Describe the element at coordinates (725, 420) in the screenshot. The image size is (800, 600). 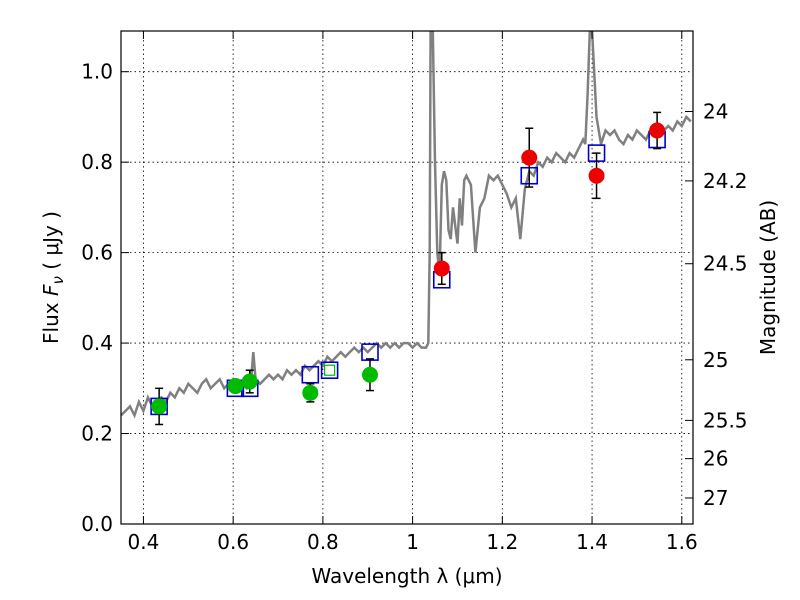
I see `right-tick-label: 25.5` at that location.